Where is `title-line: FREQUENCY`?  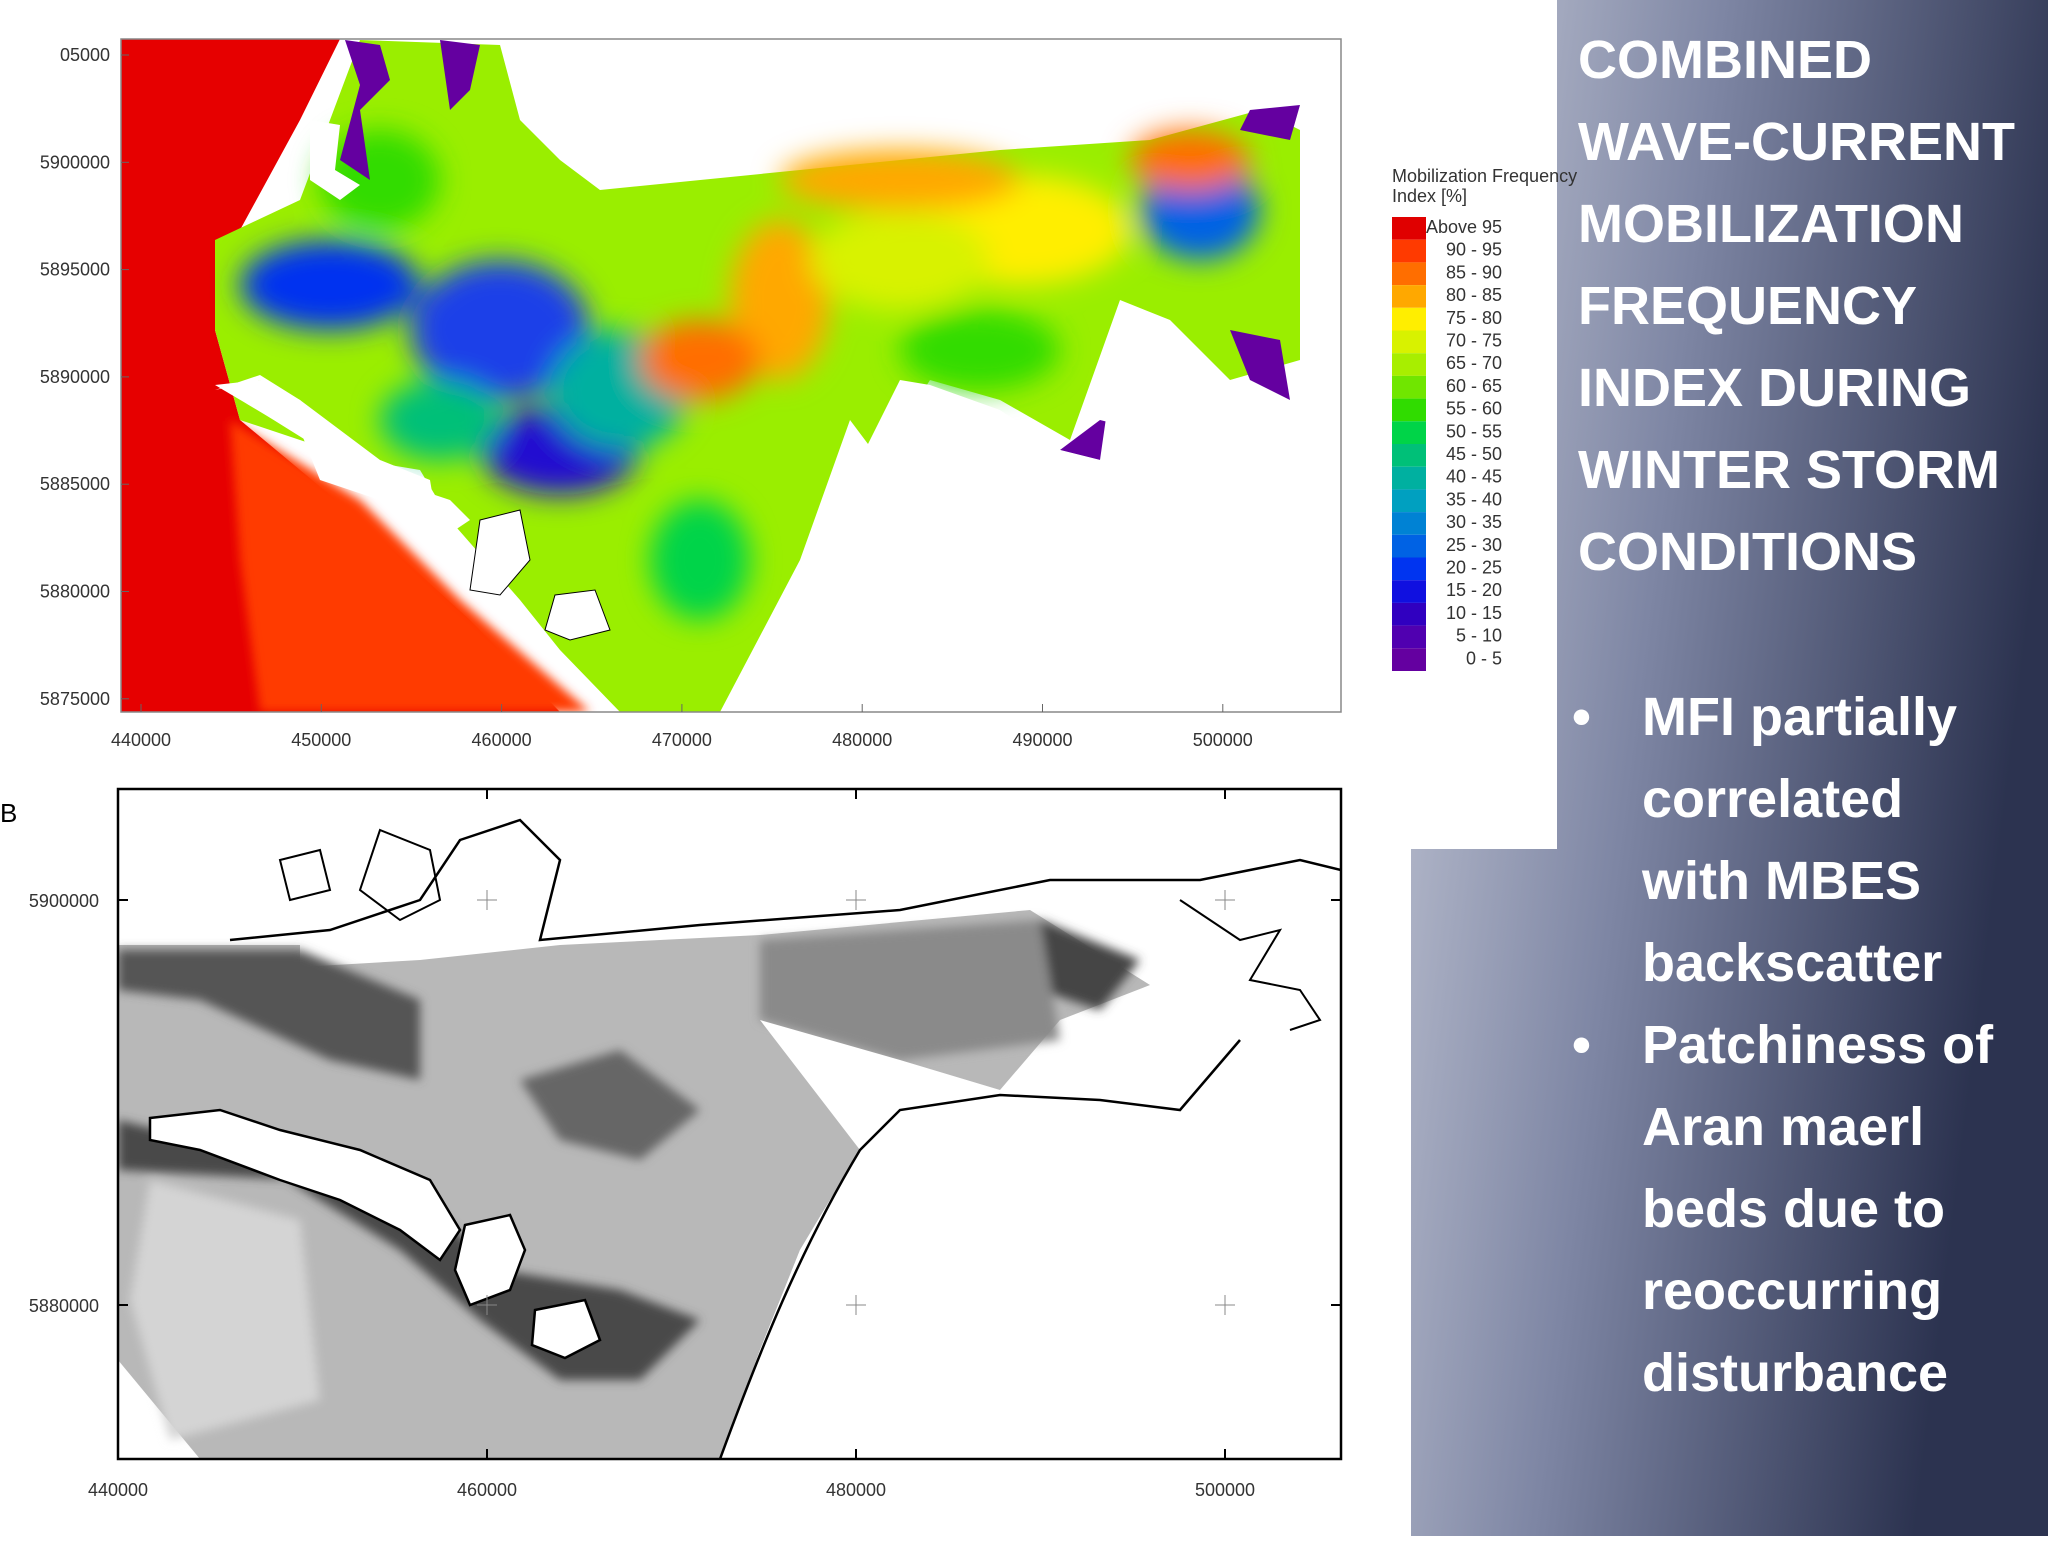
title-line: FREQUENCY is located at coordinates (1747, 306).